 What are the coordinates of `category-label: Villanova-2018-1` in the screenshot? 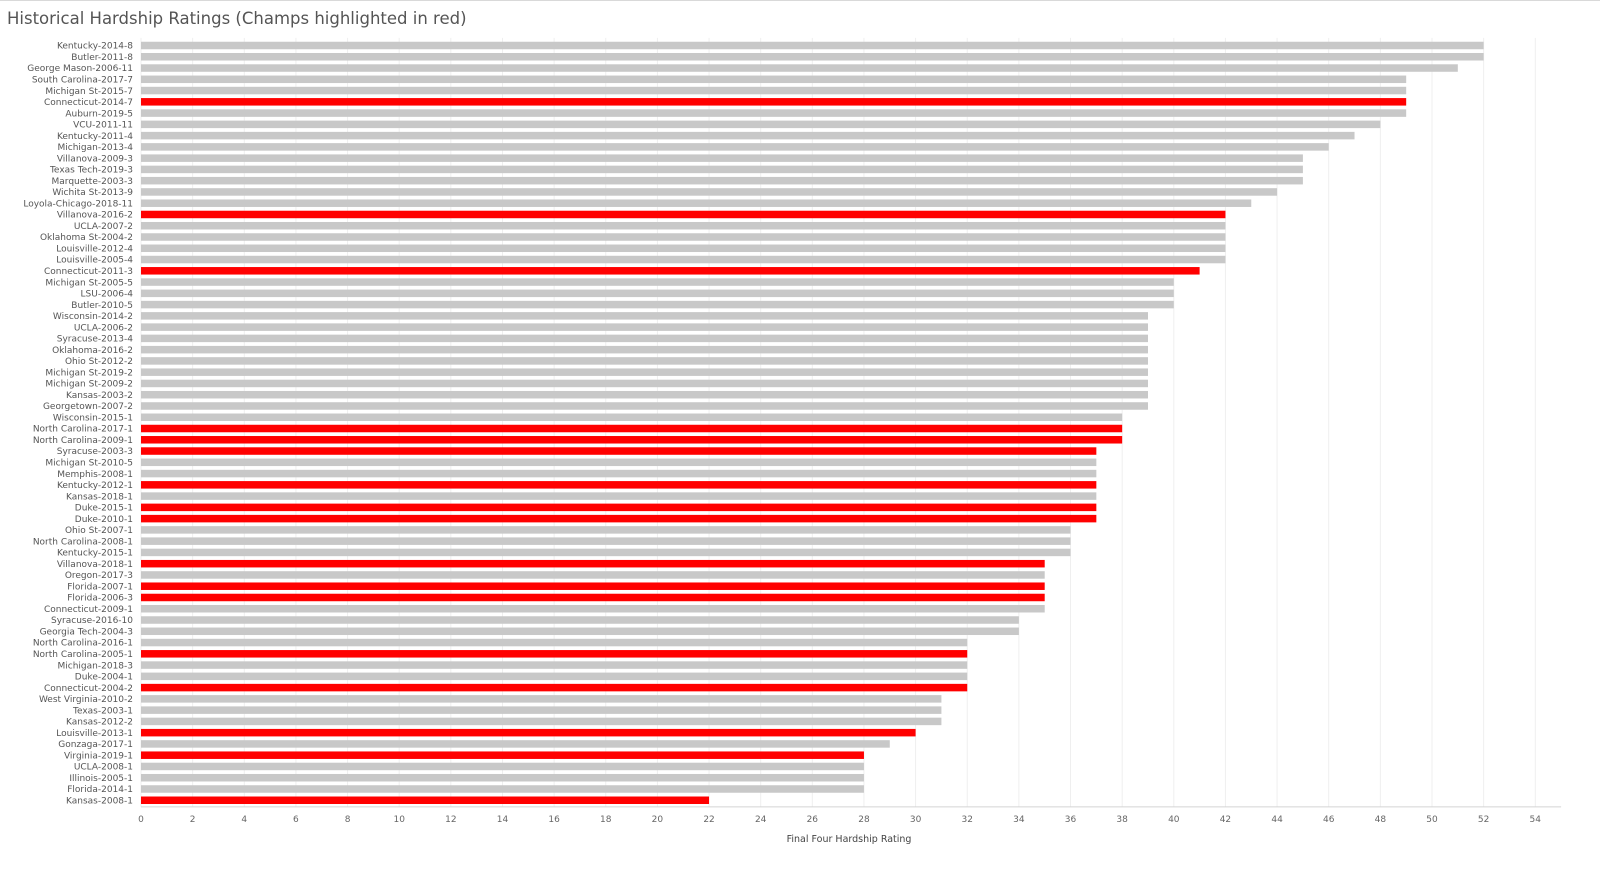 It's located at (95, 565).